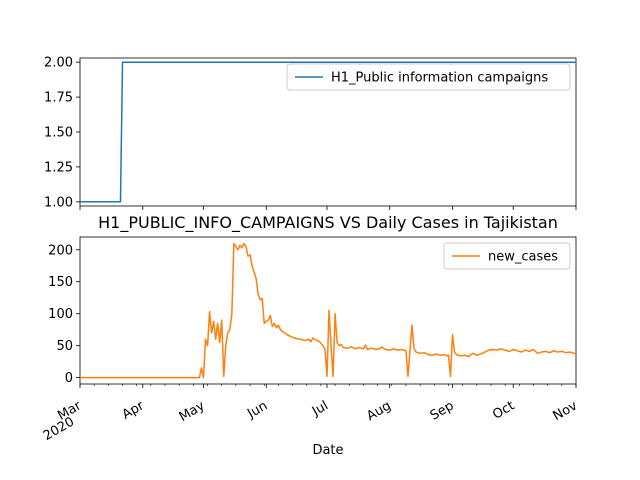  I want to click on y-tick-label: 1.75, so click(58, 98).